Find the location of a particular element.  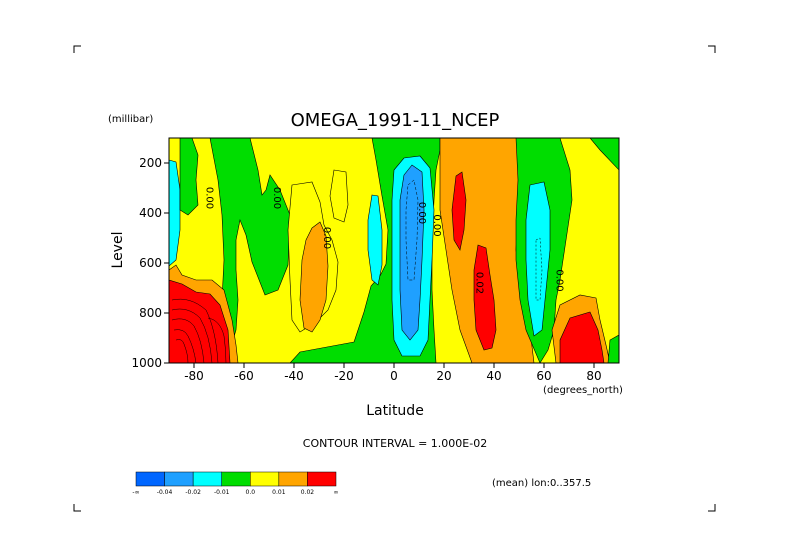

y-tick-label: 400 is located at coordinates (150, 213).